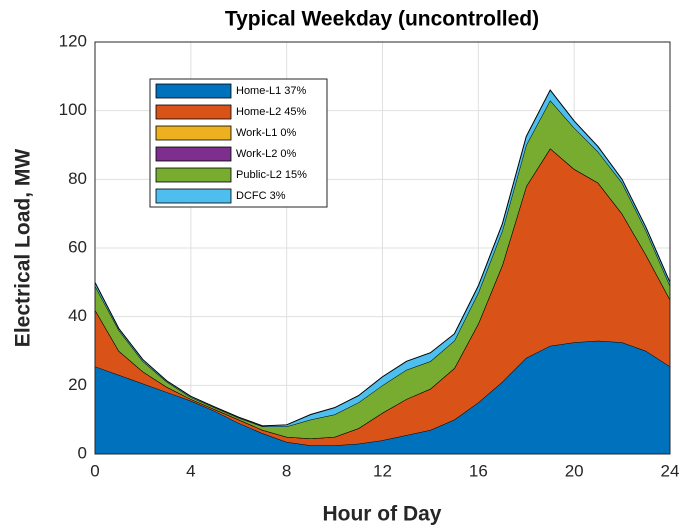 This screenshot has height=529, width=684. I want to click on x-tick-label: 24, so click(670, 470).